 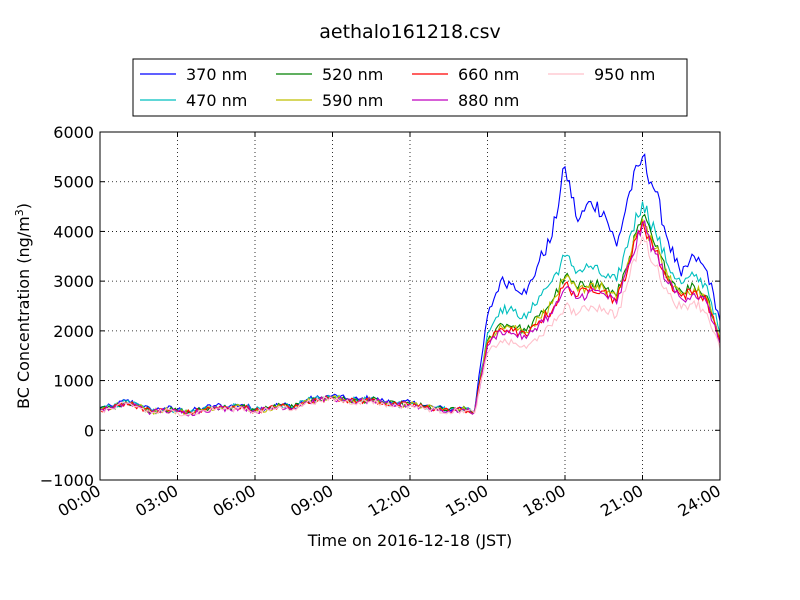 What do you see at coordinates (73, 231) in the screenshot?
I see `y-tick-label: 4000` at bounding box center [73, 231].